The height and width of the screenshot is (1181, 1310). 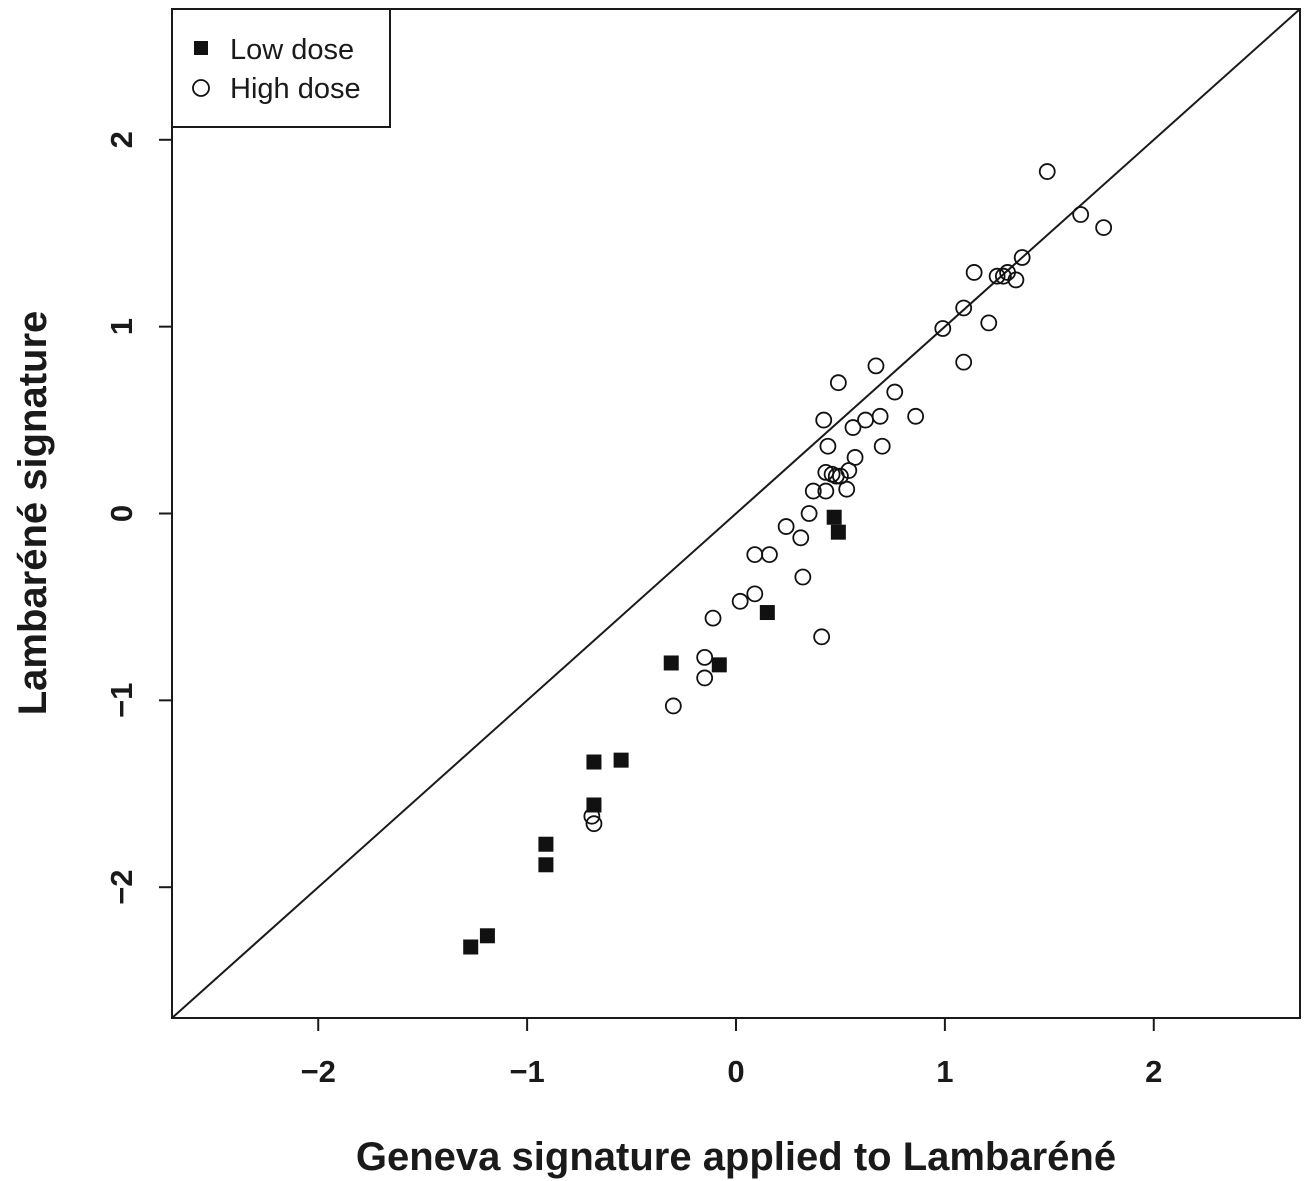 What do you see at coordinates (526, 1071) in the screenshot?
I see `x-tick-label: −1` at bounding box center [526, 1071].